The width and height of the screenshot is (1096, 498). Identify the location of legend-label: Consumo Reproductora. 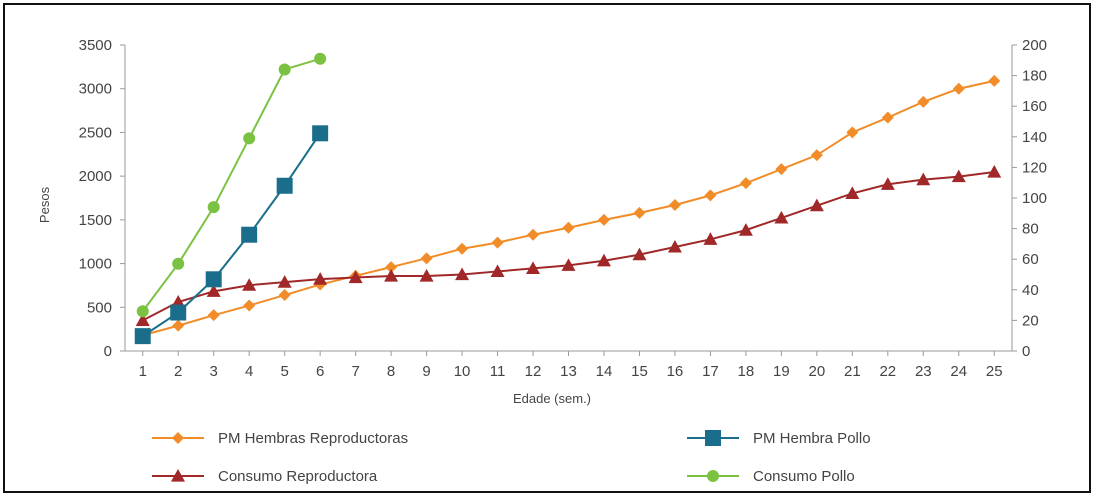
(298, 476).